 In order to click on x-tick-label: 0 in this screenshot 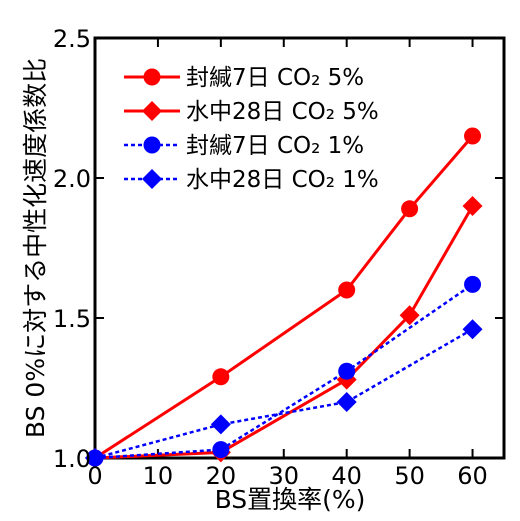, I will do `click(94, 476)`.